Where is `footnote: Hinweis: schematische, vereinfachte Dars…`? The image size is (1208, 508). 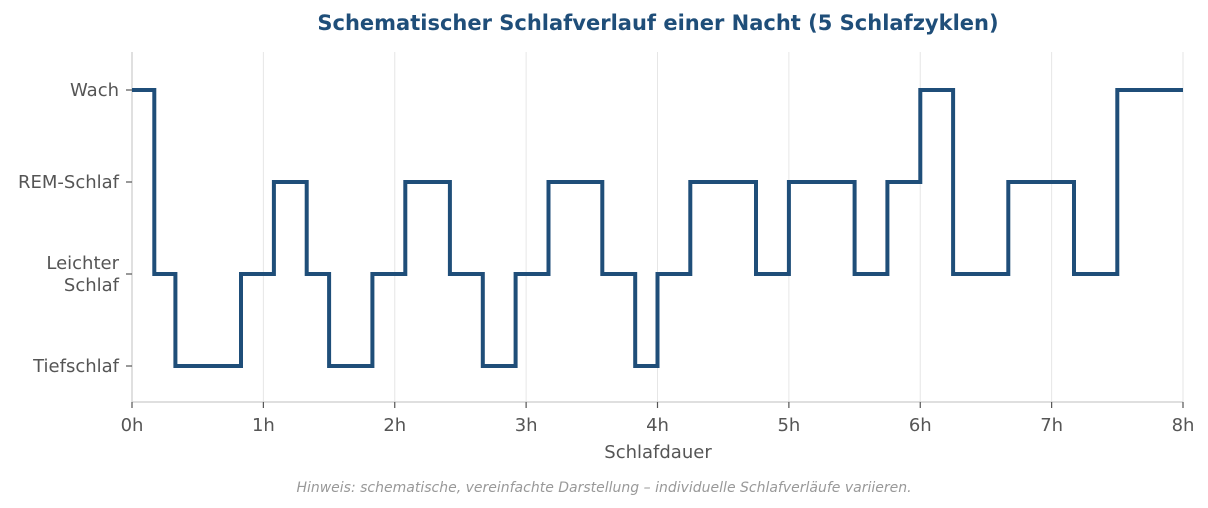 footnote: Hinweis: schematische, vereinfachte Dars… is located at coordinates (603, 488).